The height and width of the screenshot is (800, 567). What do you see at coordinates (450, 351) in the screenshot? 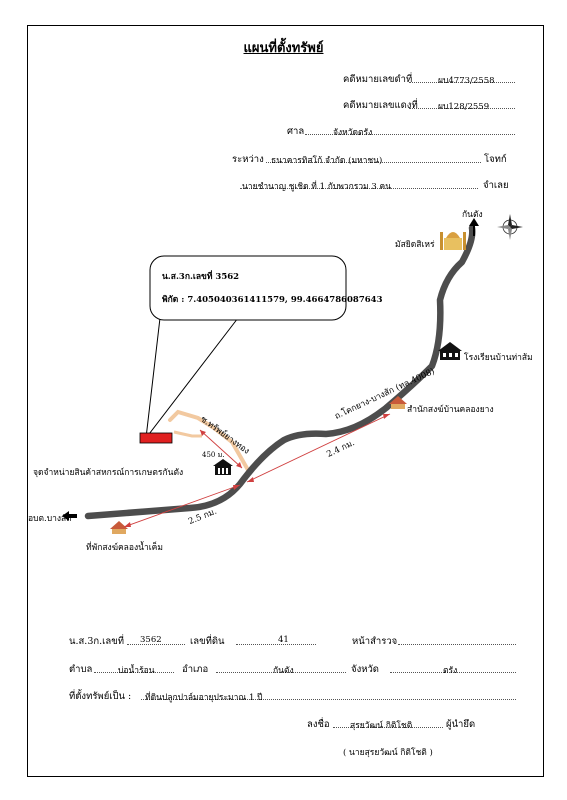
I see `school-icon` at bounding box center [450, 351].